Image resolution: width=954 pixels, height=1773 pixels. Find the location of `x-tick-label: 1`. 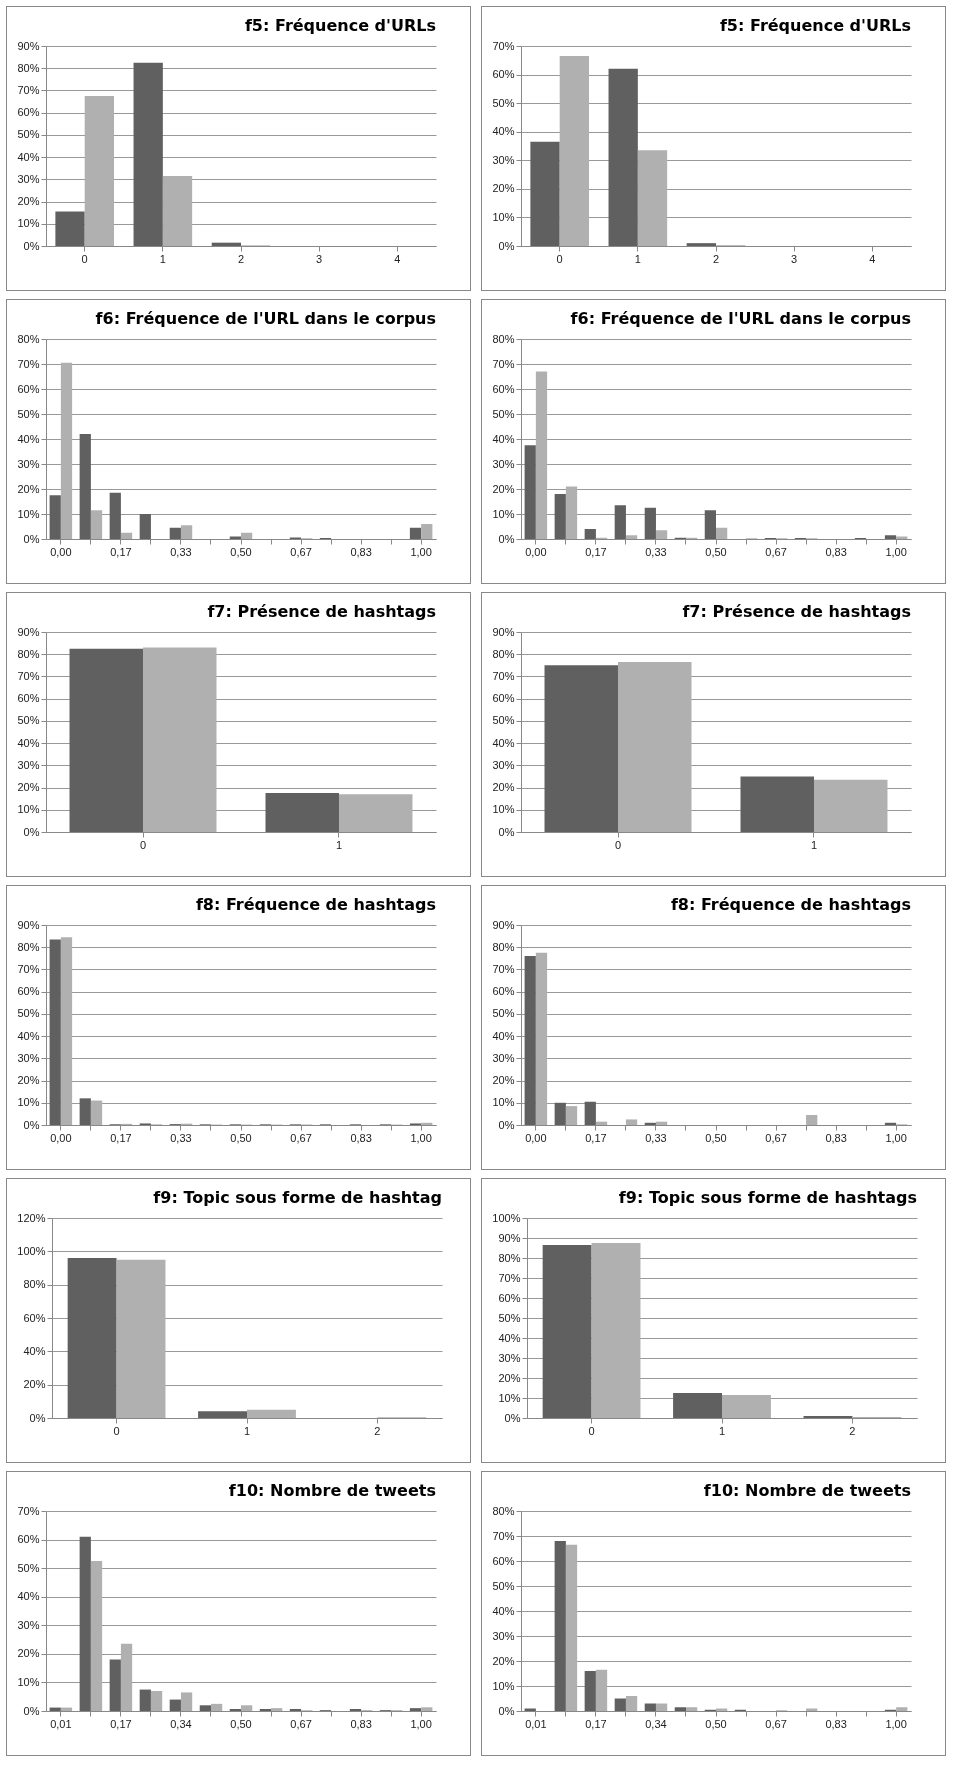

x-tick-label: 1 is located at coordinates (162, 258).